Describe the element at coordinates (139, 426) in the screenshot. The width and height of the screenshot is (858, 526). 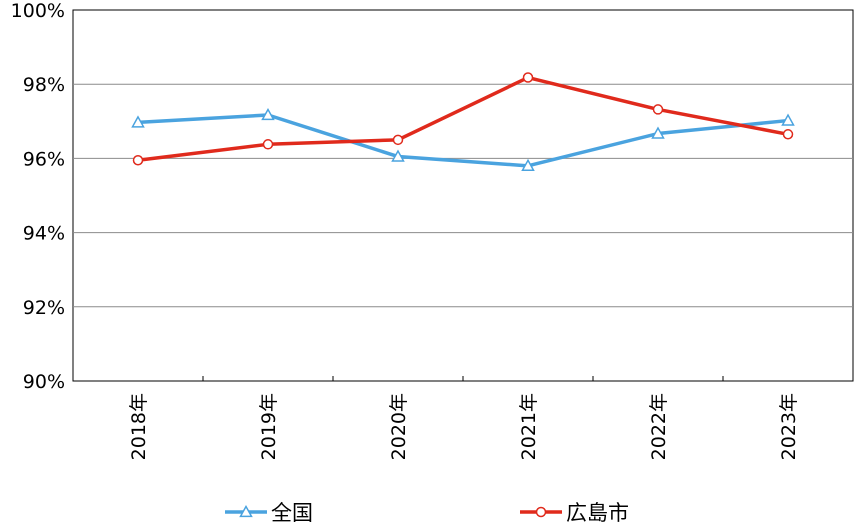
I see `x-tick-label: 2018年` at that location.